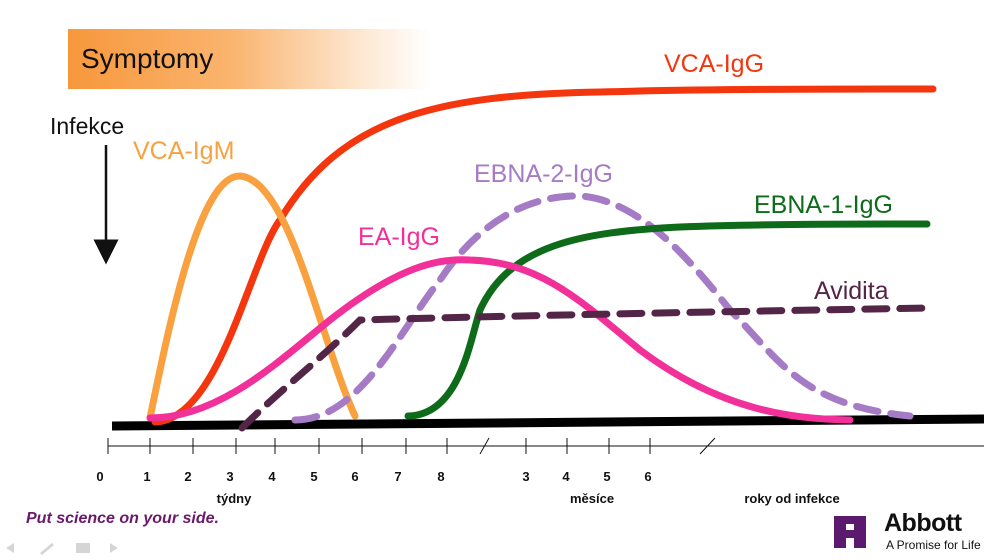 The width and height of the screenshot is (984, 560). I want to click on symptoms-label: Symptomy, so click(147, 58).